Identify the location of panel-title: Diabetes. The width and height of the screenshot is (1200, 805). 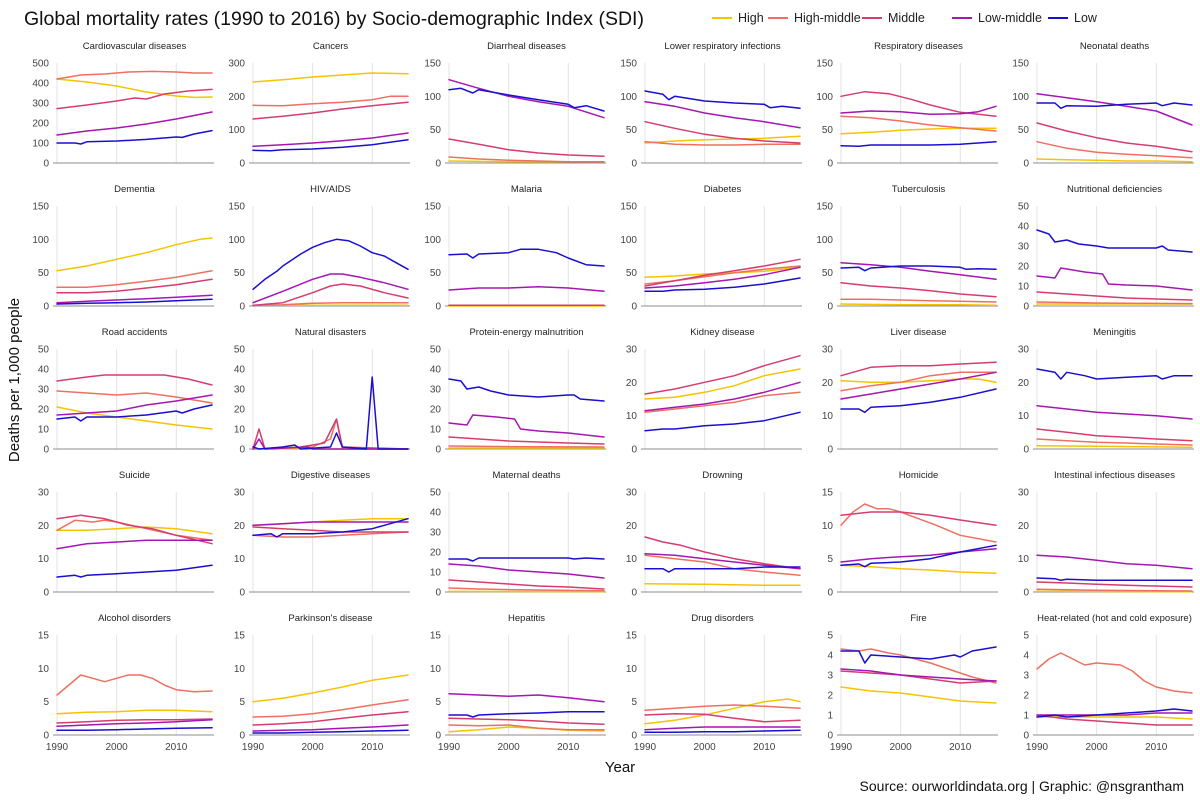
(723, 189).